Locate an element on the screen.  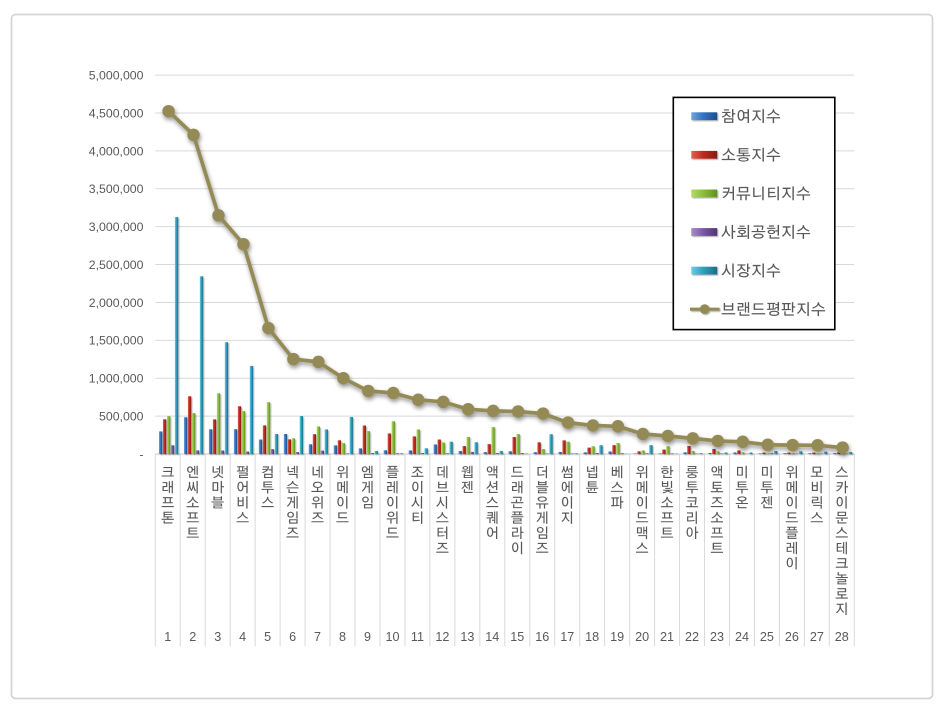
svg-text: 5,000,000 is located at coordinates (116, 76).